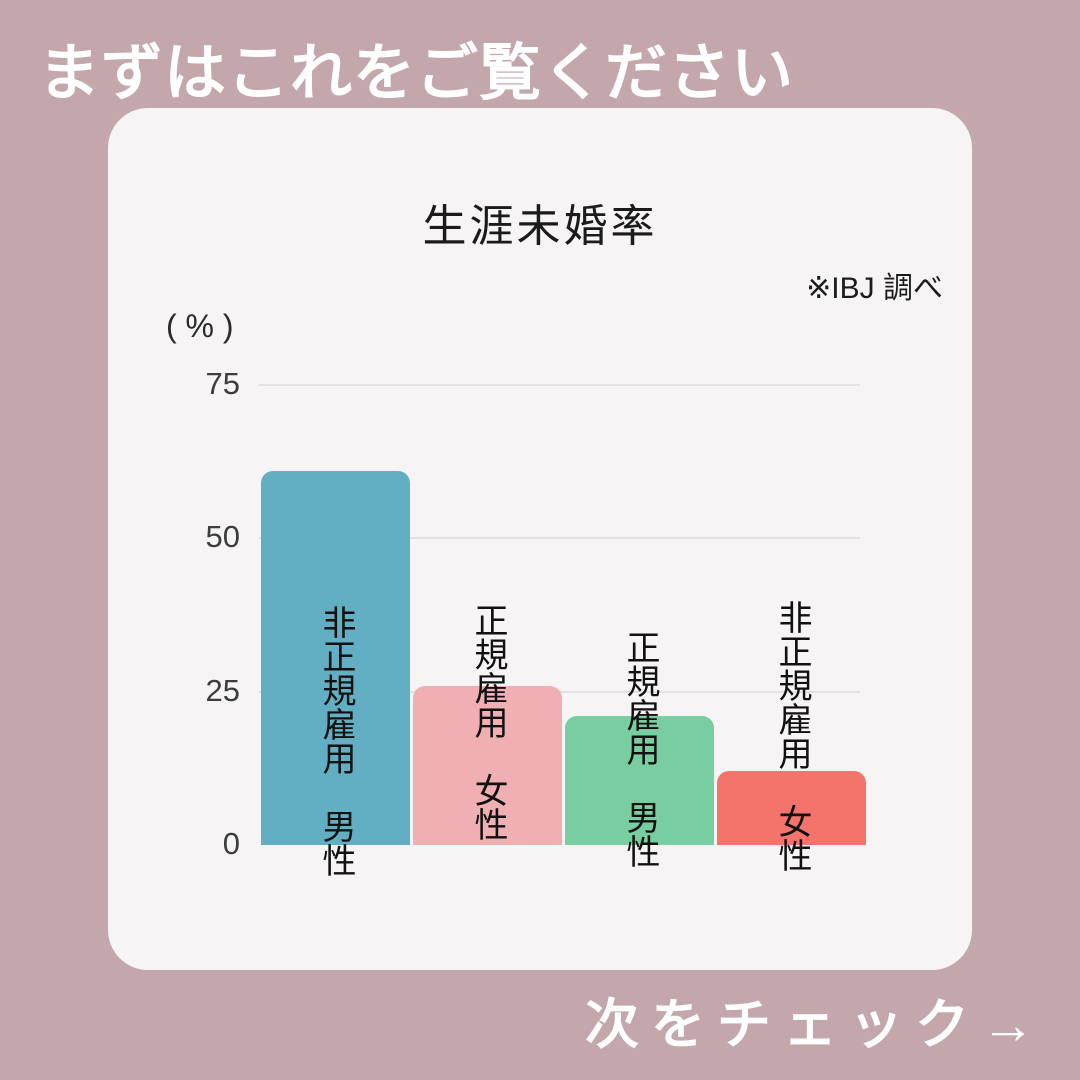 This screenshot has height=1080, width=1080. I want to click on bar-label-2: 正規雇用 女性, so click(488, 722).